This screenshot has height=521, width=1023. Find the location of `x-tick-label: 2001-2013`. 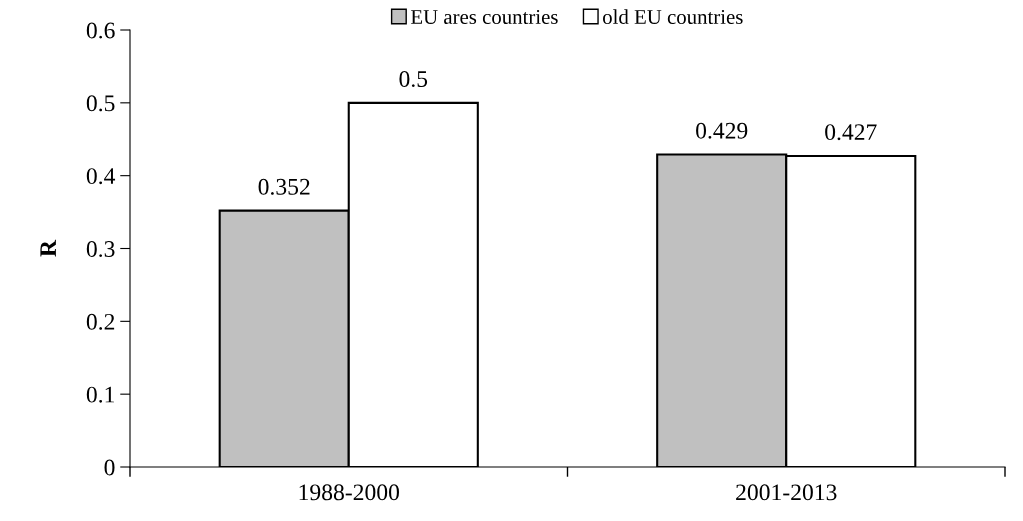

x-tick-label: 2001-2013 is located at coordinates (786, 492).